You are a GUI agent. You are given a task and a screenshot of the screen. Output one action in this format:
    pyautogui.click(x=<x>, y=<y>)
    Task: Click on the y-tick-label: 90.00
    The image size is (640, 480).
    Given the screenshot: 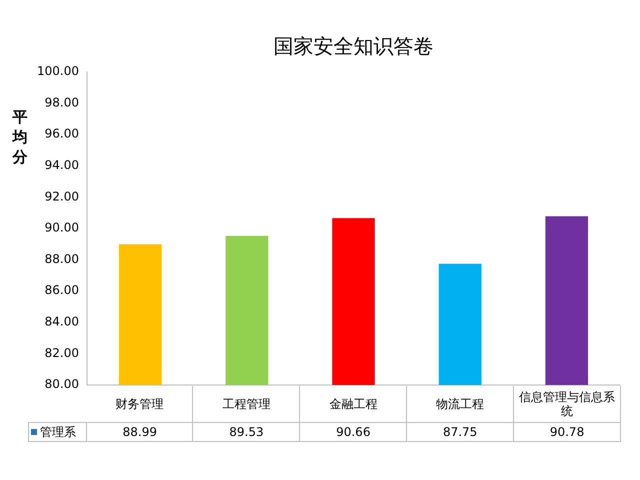 What is the action you would take?
    pyautogui.click(x=61, y=227)
    